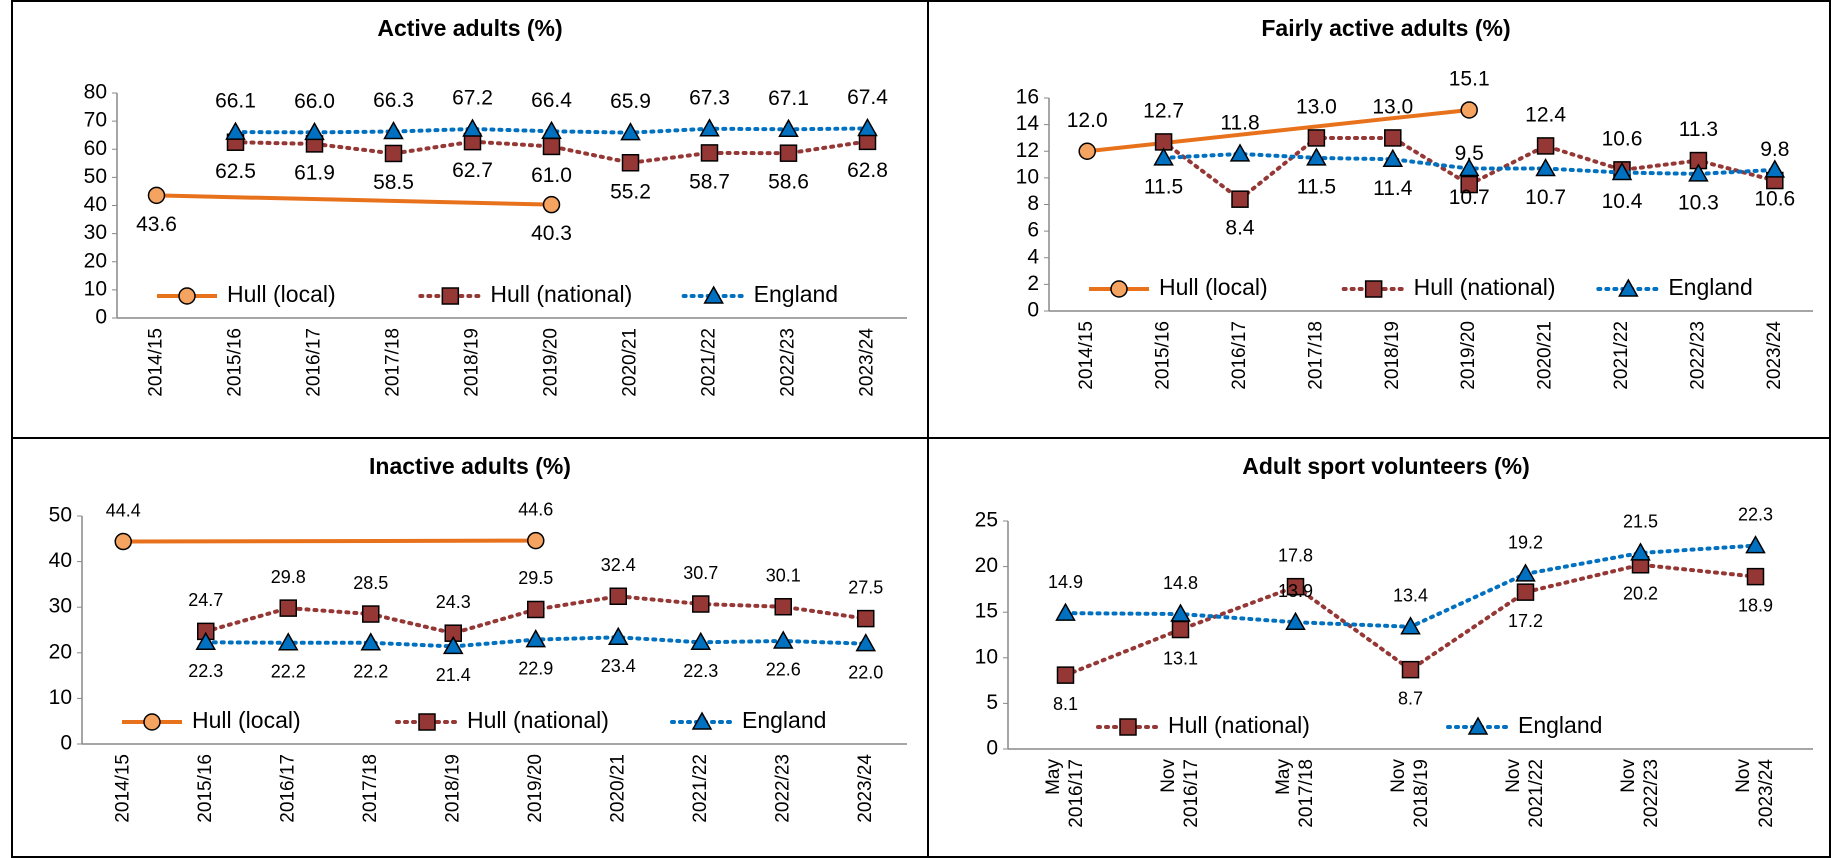  Describe the element at coordinates (60, 606) in the screenshot. I see `y-tick-label: 30` at that location.